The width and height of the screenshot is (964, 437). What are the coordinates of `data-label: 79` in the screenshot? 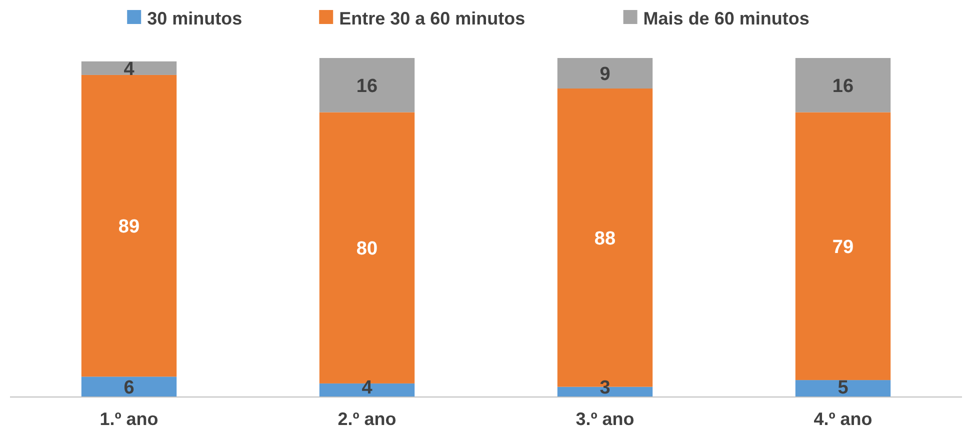 It's located at (843, 247).